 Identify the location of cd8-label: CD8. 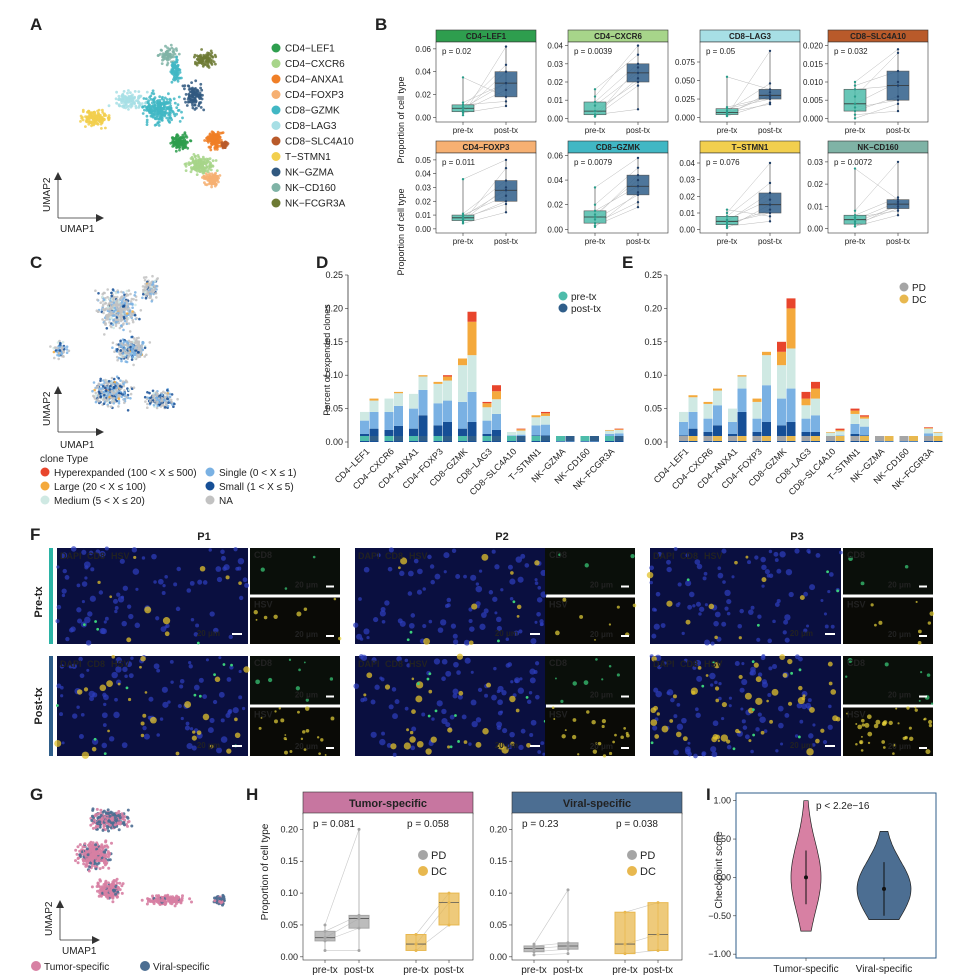
(394, 664).